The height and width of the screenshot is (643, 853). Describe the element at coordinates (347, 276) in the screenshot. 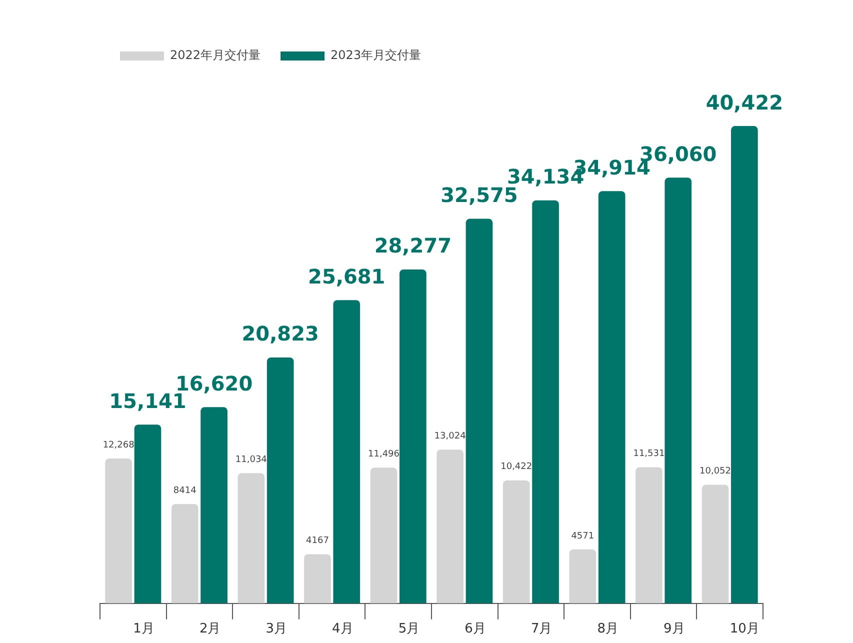

I see `data-label: 25,681` at that location.